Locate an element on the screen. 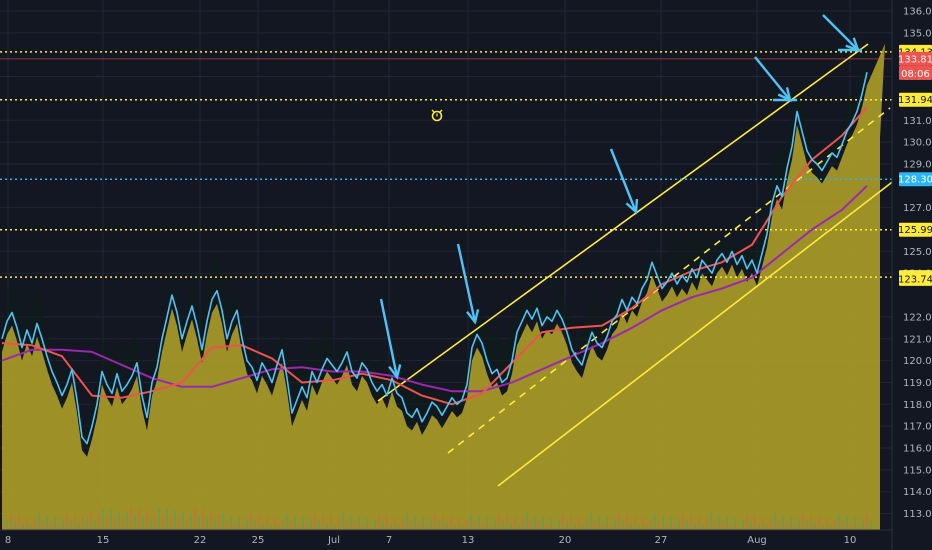 The height and width of the screenshot is (550, 932). alarm-clock-bell is located at coordinates (433, 111).